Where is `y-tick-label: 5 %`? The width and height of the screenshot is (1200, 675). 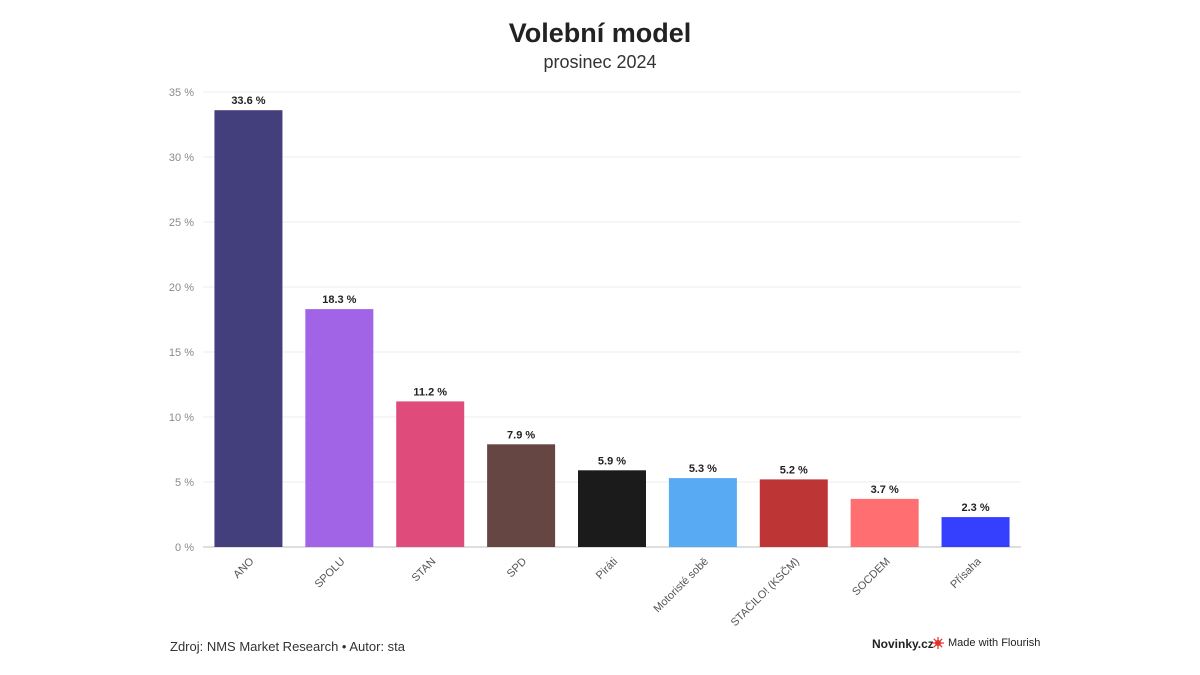
y-tick-label: 5 % is located at coordinates (184, 483).